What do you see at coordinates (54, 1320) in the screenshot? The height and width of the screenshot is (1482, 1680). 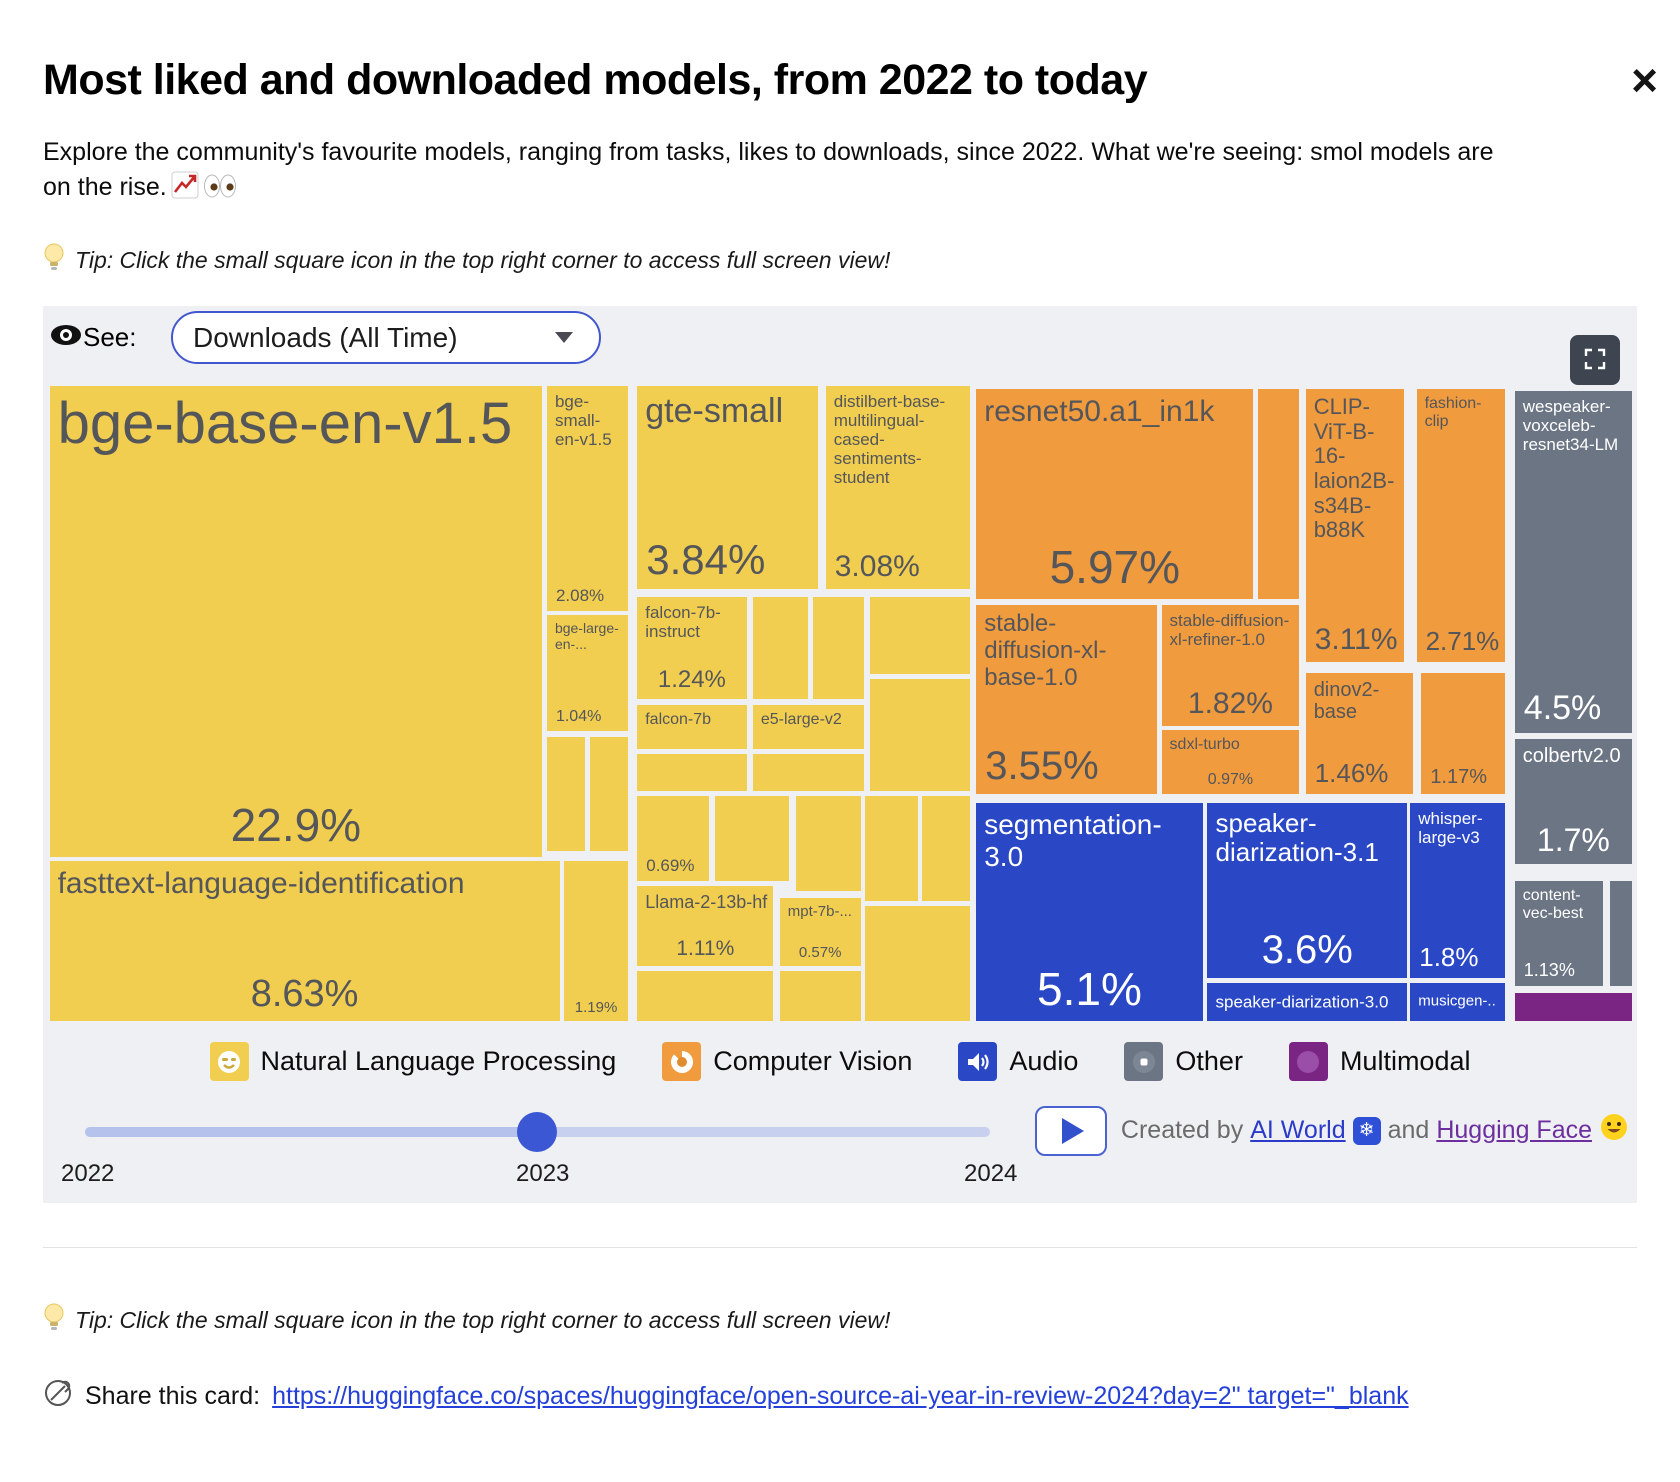 I see `light-bulb-emoji` at bounding box center [54, 1320].